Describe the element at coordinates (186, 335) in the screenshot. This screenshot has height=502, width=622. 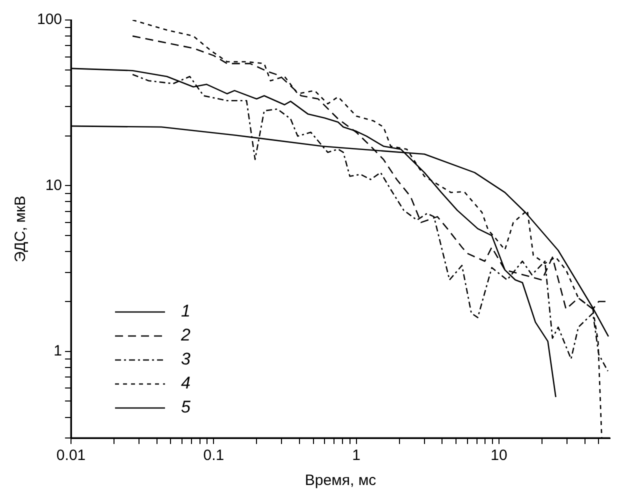
I see `legend-label: 2` at that location.